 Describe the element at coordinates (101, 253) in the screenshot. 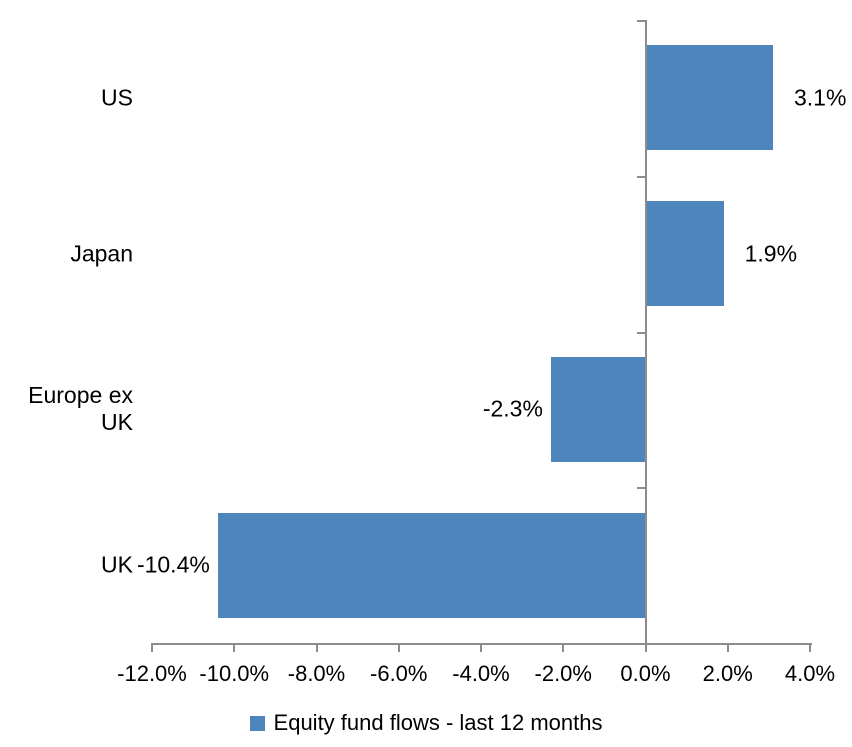

I see `category-label: Japan` at that location.